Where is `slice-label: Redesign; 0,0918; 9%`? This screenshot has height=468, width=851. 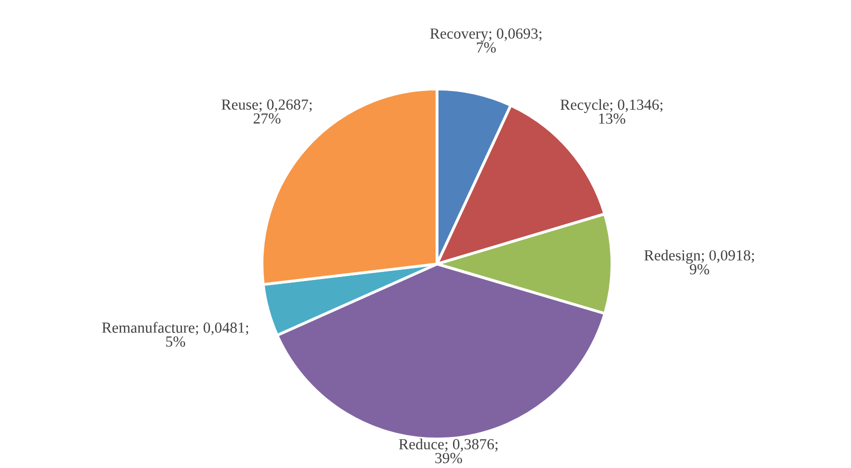
slice-label: Redesign; 0,0918; 9% is located at coordinates (699, 262).